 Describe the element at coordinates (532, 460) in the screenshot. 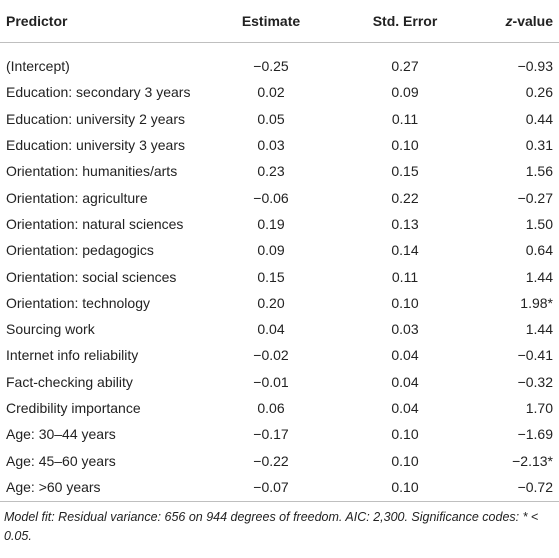

I see `cell-z-value: −2.13*` at that location.